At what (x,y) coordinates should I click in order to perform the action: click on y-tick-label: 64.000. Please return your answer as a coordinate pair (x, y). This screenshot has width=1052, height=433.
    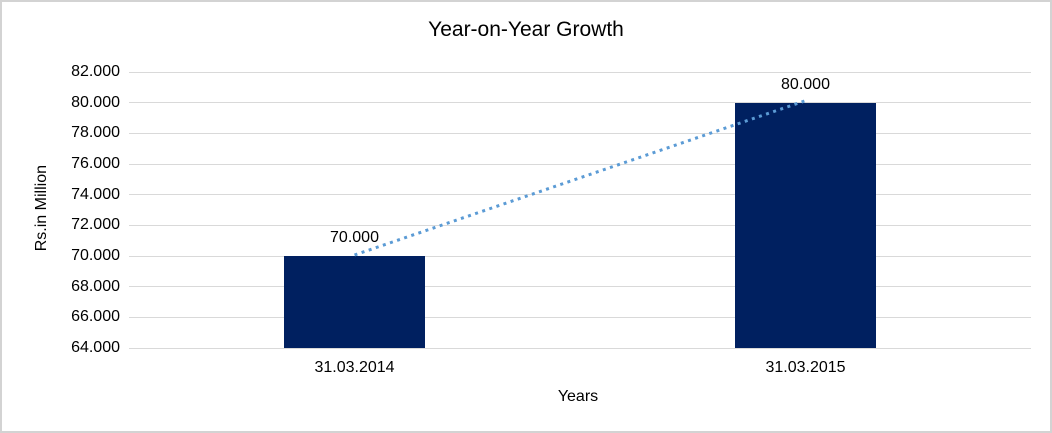
    Looking at the image, I should click on (95, 347).